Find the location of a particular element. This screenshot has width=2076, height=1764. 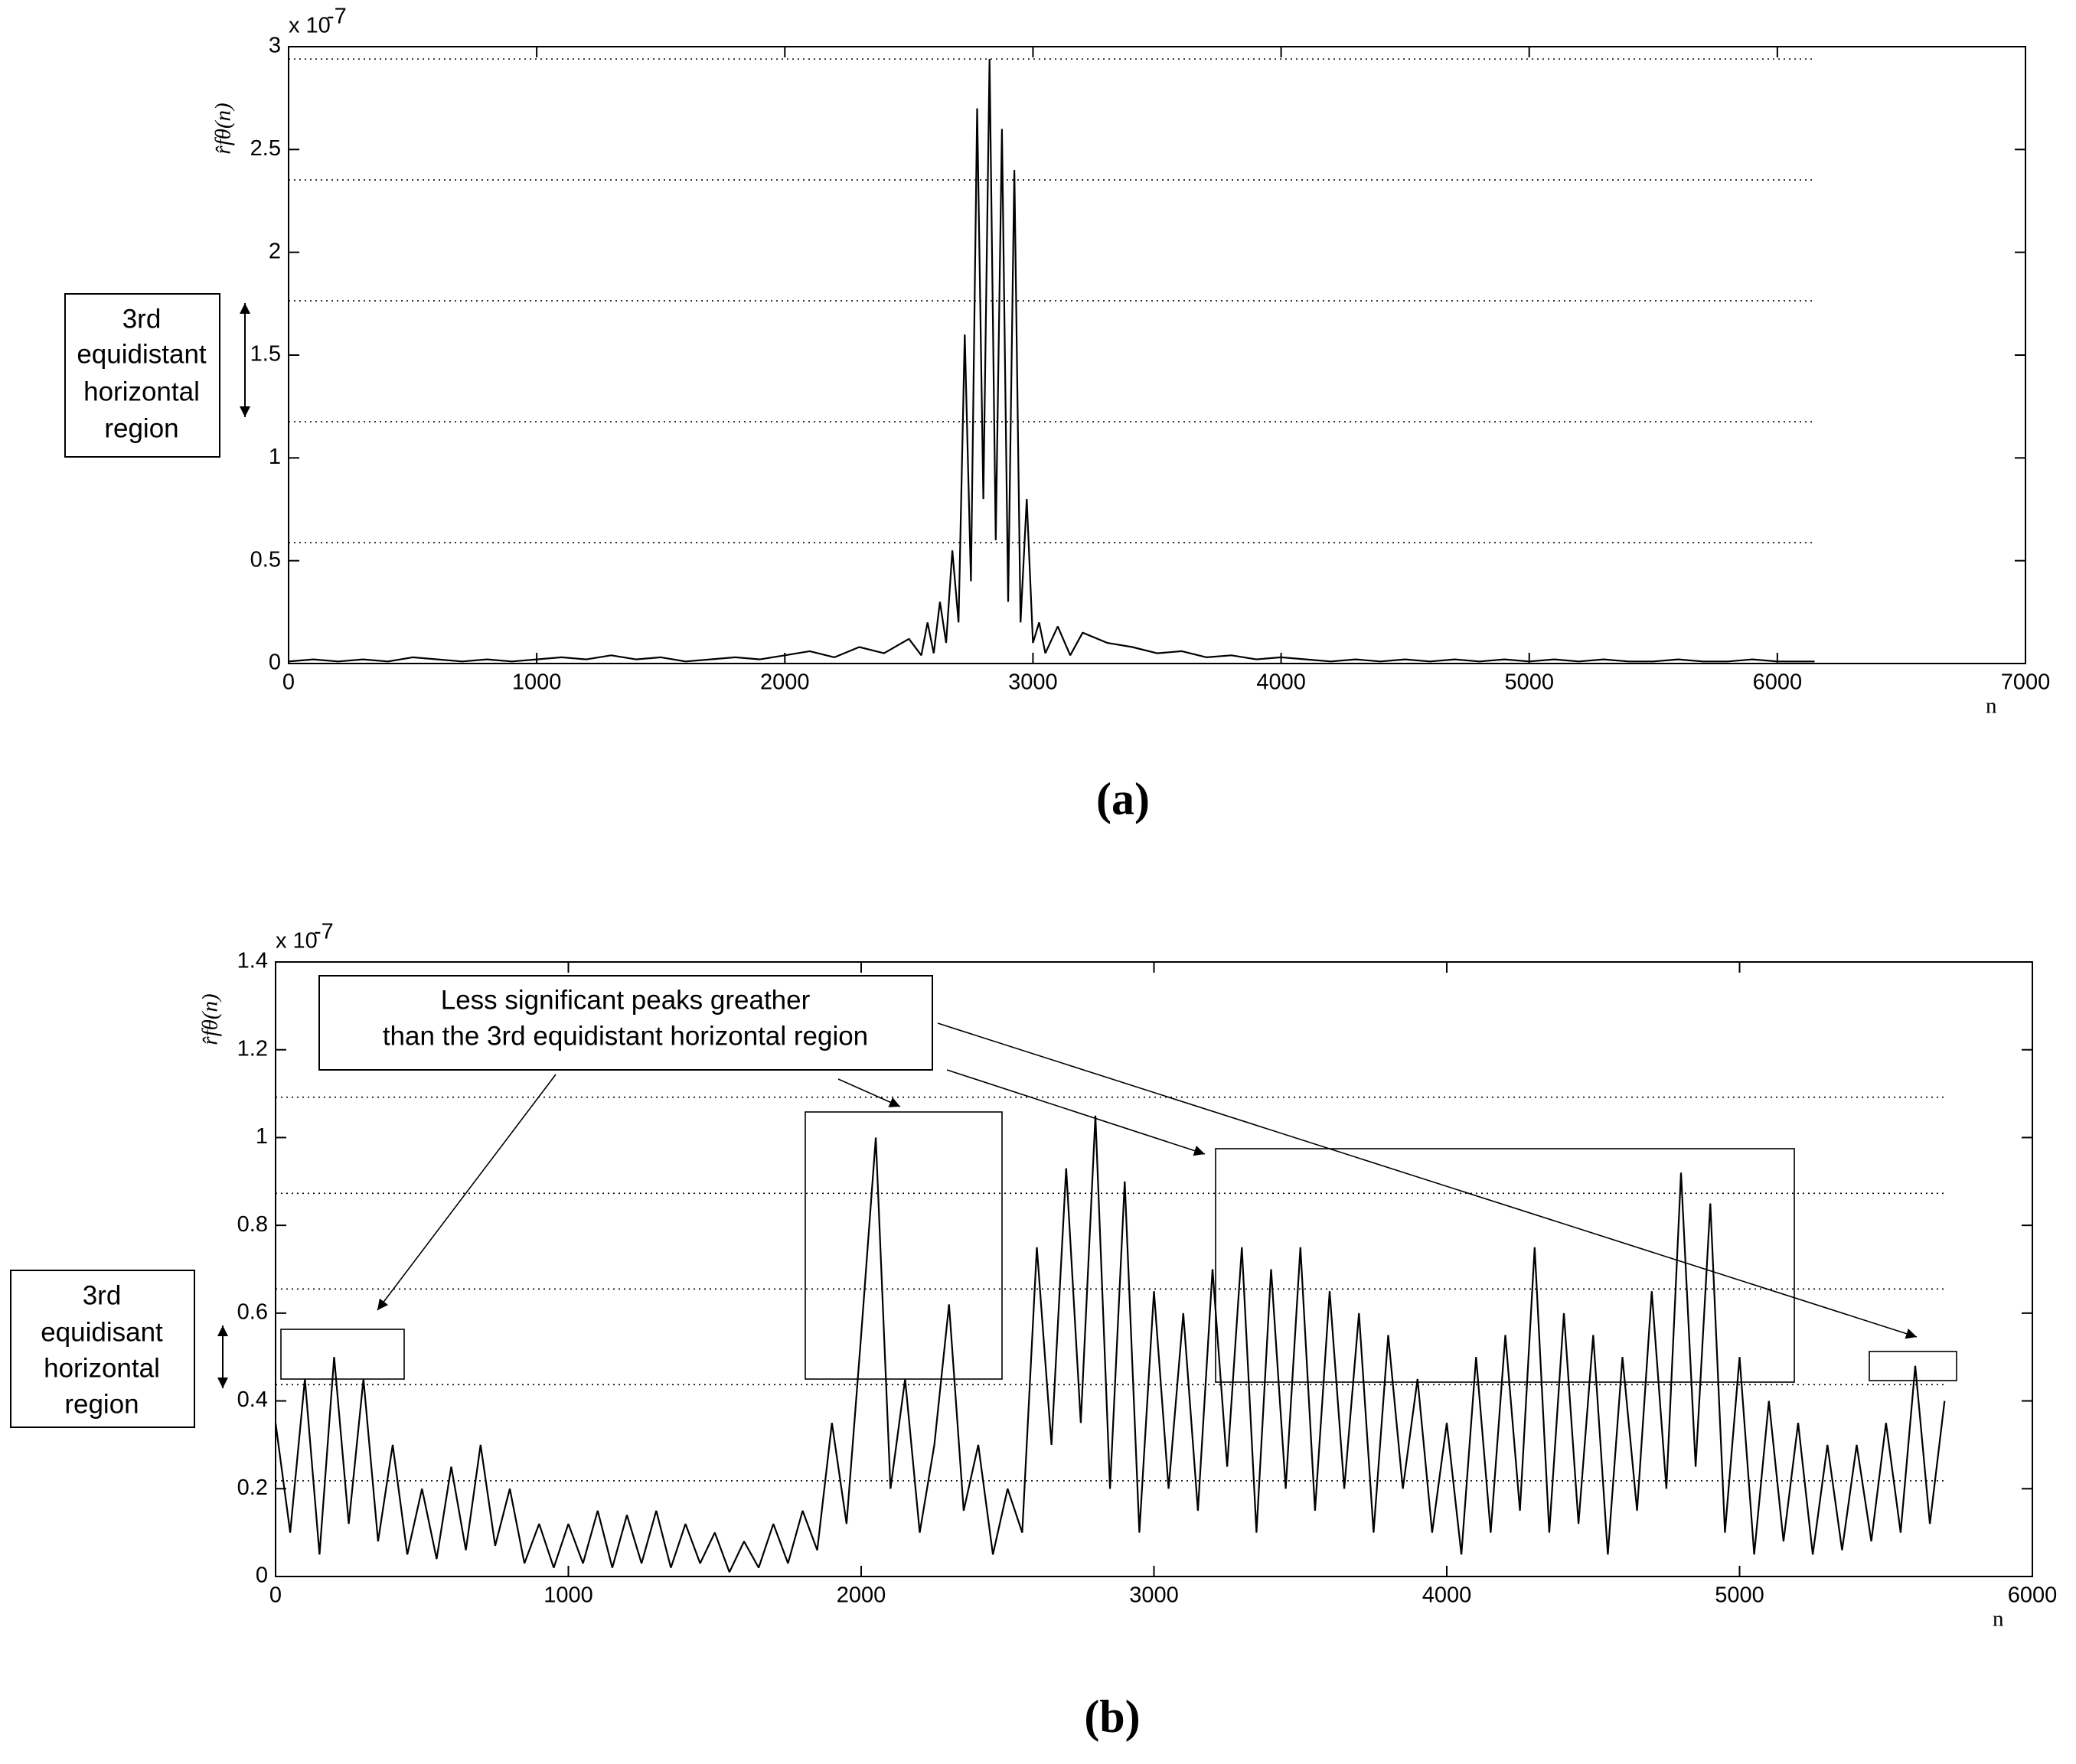

callout-text: Less significant peaks greather is located at coordinates (626, 1000).